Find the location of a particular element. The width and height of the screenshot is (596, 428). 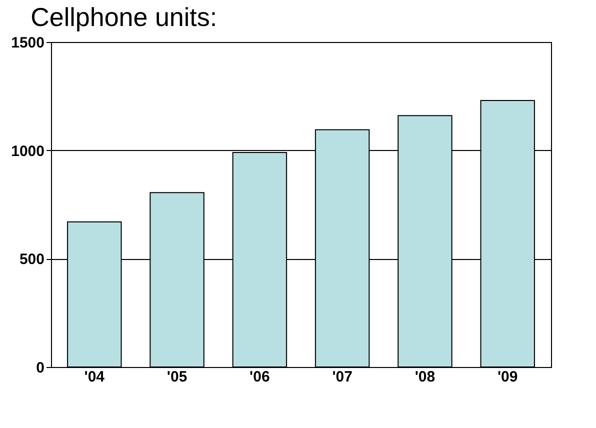

x-tick-label: '07 is located at coordinates (342, 377).